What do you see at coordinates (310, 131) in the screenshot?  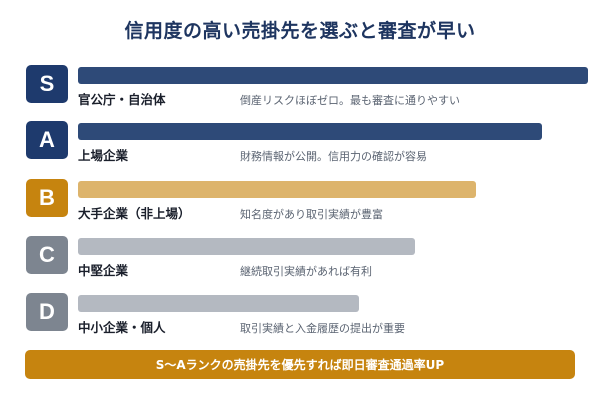 I see `rank-bar-a` at bounding box center [310, 131].